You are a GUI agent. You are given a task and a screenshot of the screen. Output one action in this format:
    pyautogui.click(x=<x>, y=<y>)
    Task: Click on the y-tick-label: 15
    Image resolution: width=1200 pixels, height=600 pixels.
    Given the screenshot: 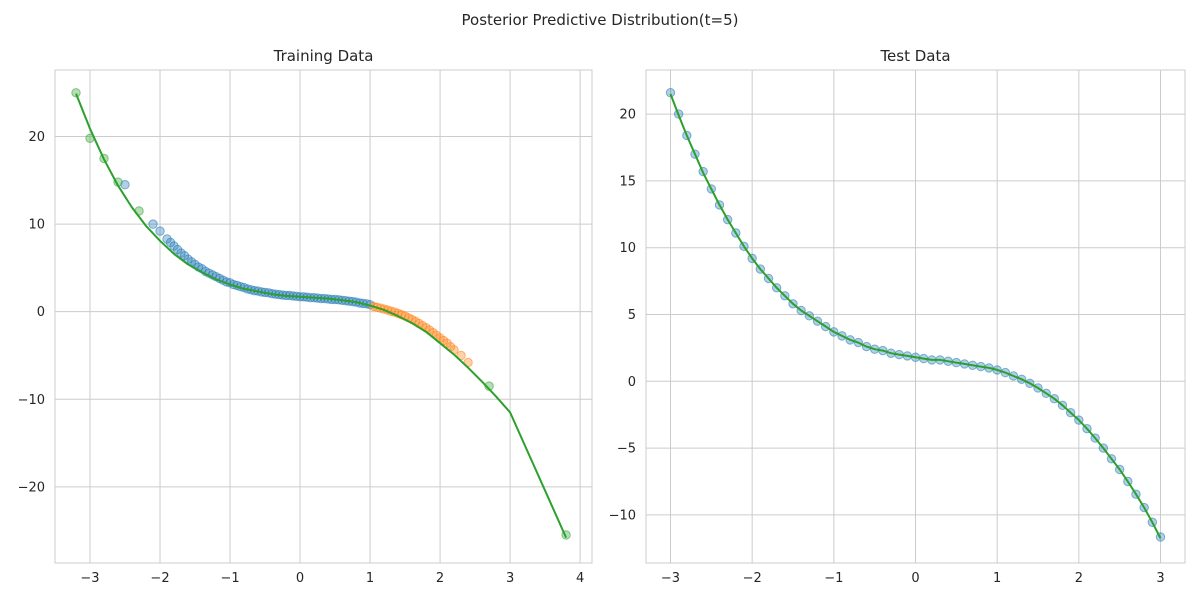 What is the action you would take?
    pyautogui.click(x=627, y=181)
    